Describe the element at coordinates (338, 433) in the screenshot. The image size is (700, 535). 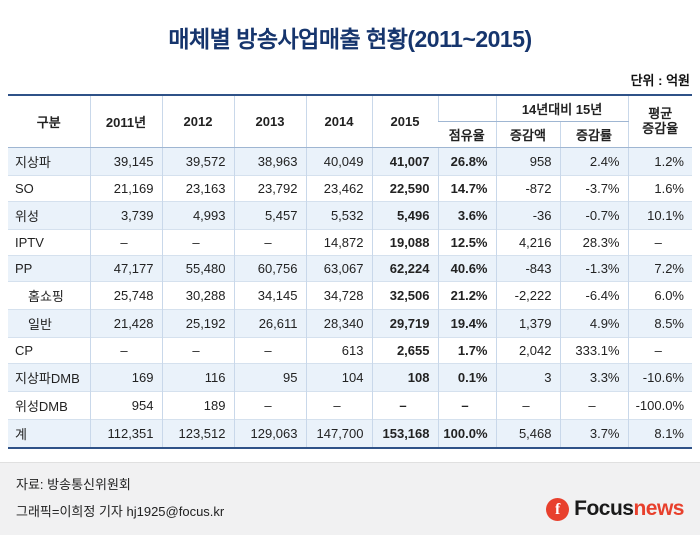
I see `cell: 147,700` at that location.